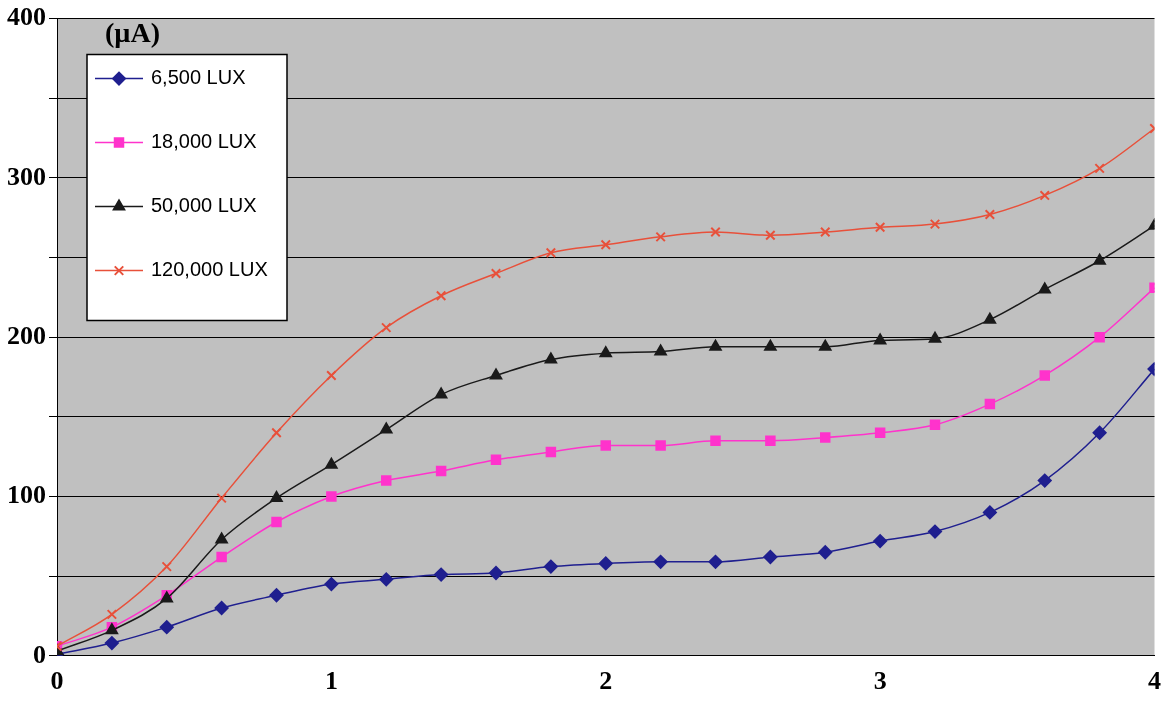 Image resolution: width=1164 pixels, height=705 pixels. I want to click on y-tick-label: 200, so click(26, 335).